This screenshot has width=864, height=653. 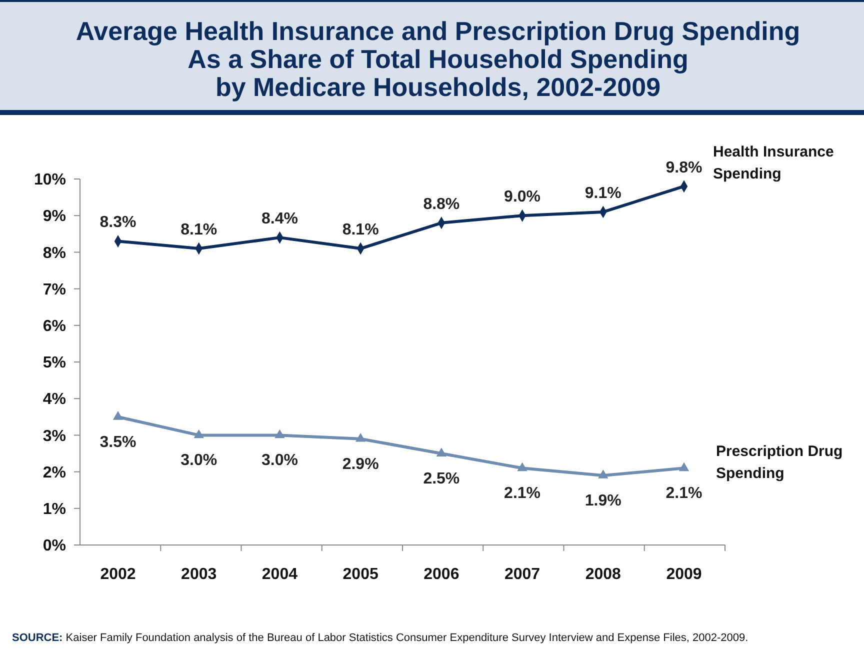 What do you see at coordinates (684, 167) in the screenshot?
I see `data-label: 9.8%` at bounding box center [684, 167].